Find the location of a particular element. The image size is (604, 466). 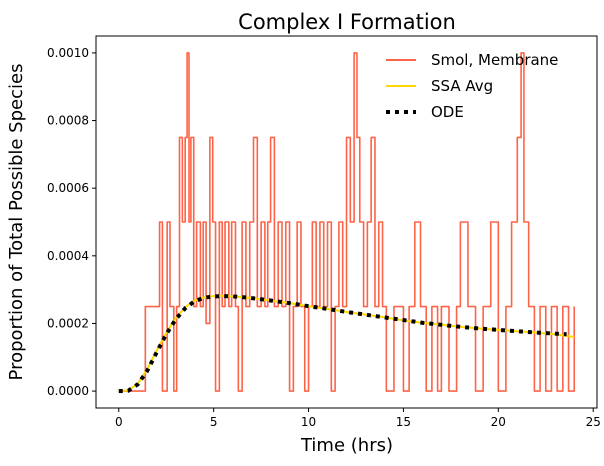

legend-label-0: Smol, Membrane is located at coordinates (494, 60).